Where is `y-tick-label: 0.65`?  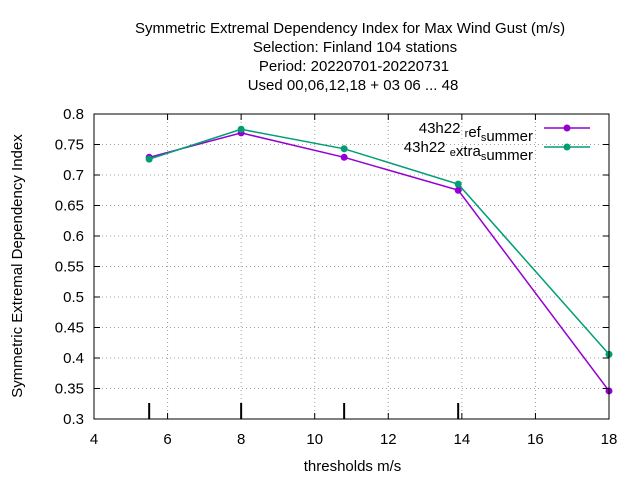 y-tick-label: 0.65 is located at coordinates (69, 206).